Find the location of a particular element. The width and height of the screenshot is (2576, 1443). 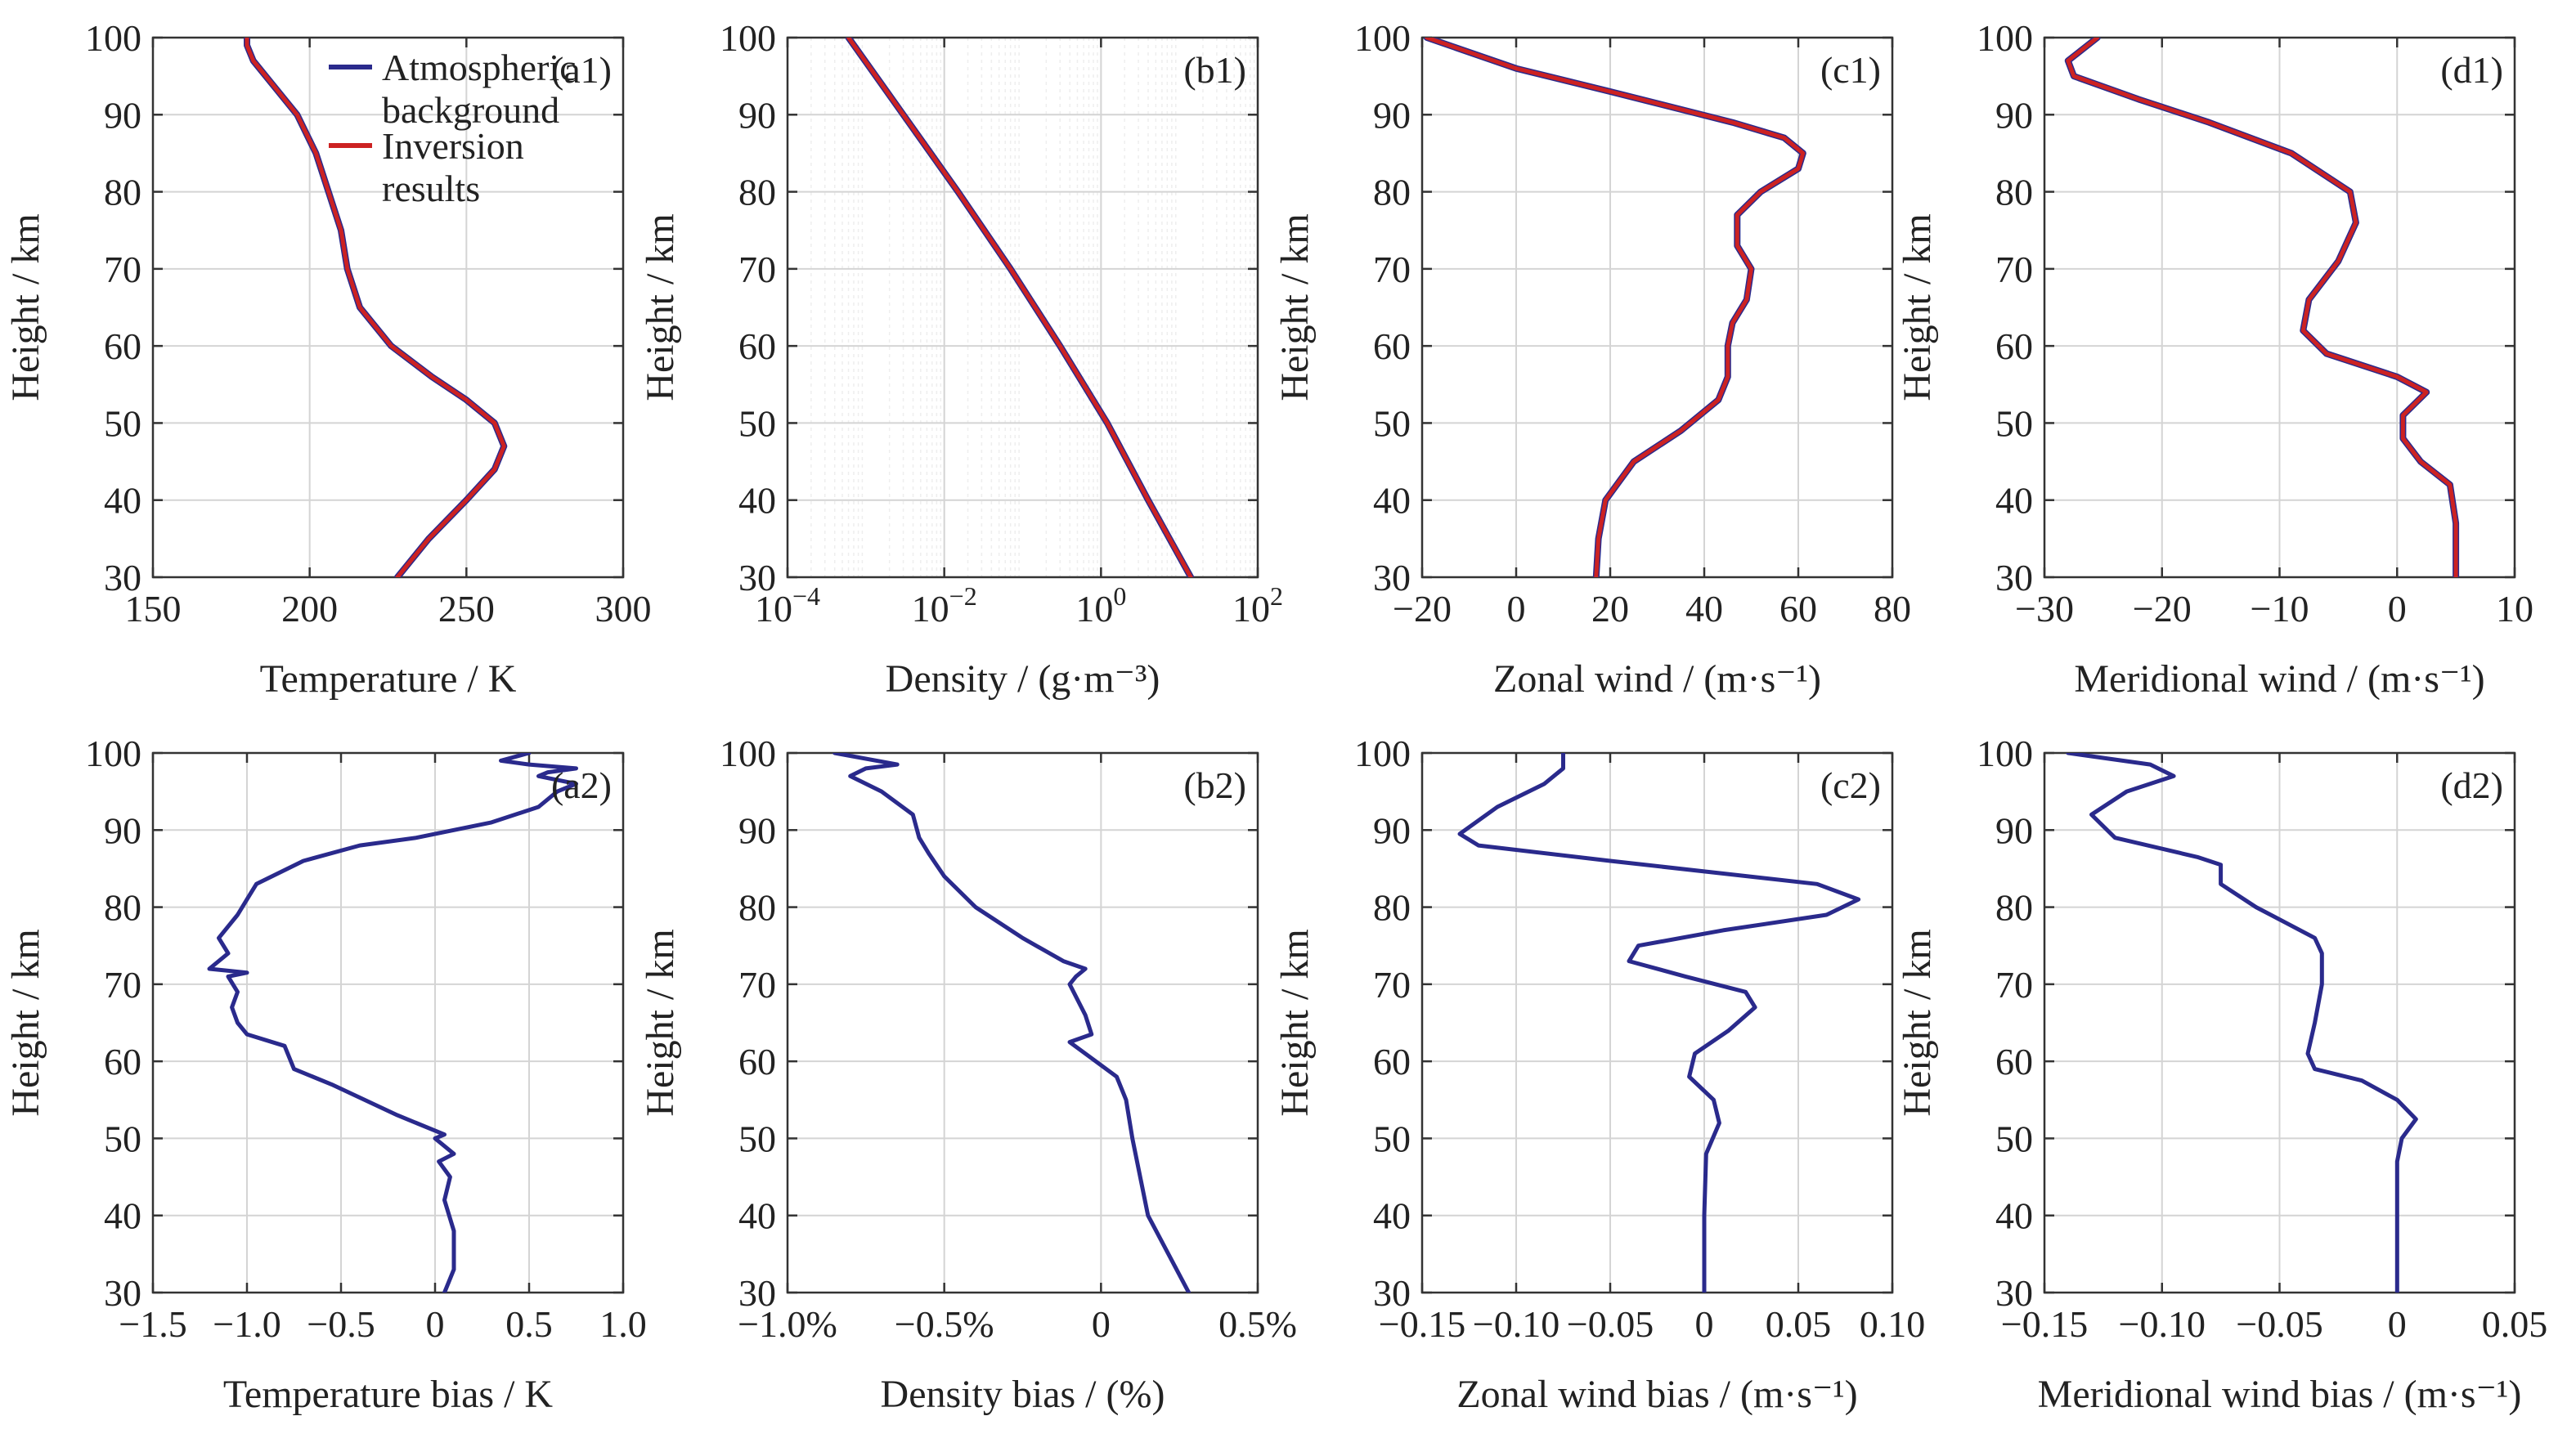

x-tick-label: 150 is located at coordinates (153, 609).